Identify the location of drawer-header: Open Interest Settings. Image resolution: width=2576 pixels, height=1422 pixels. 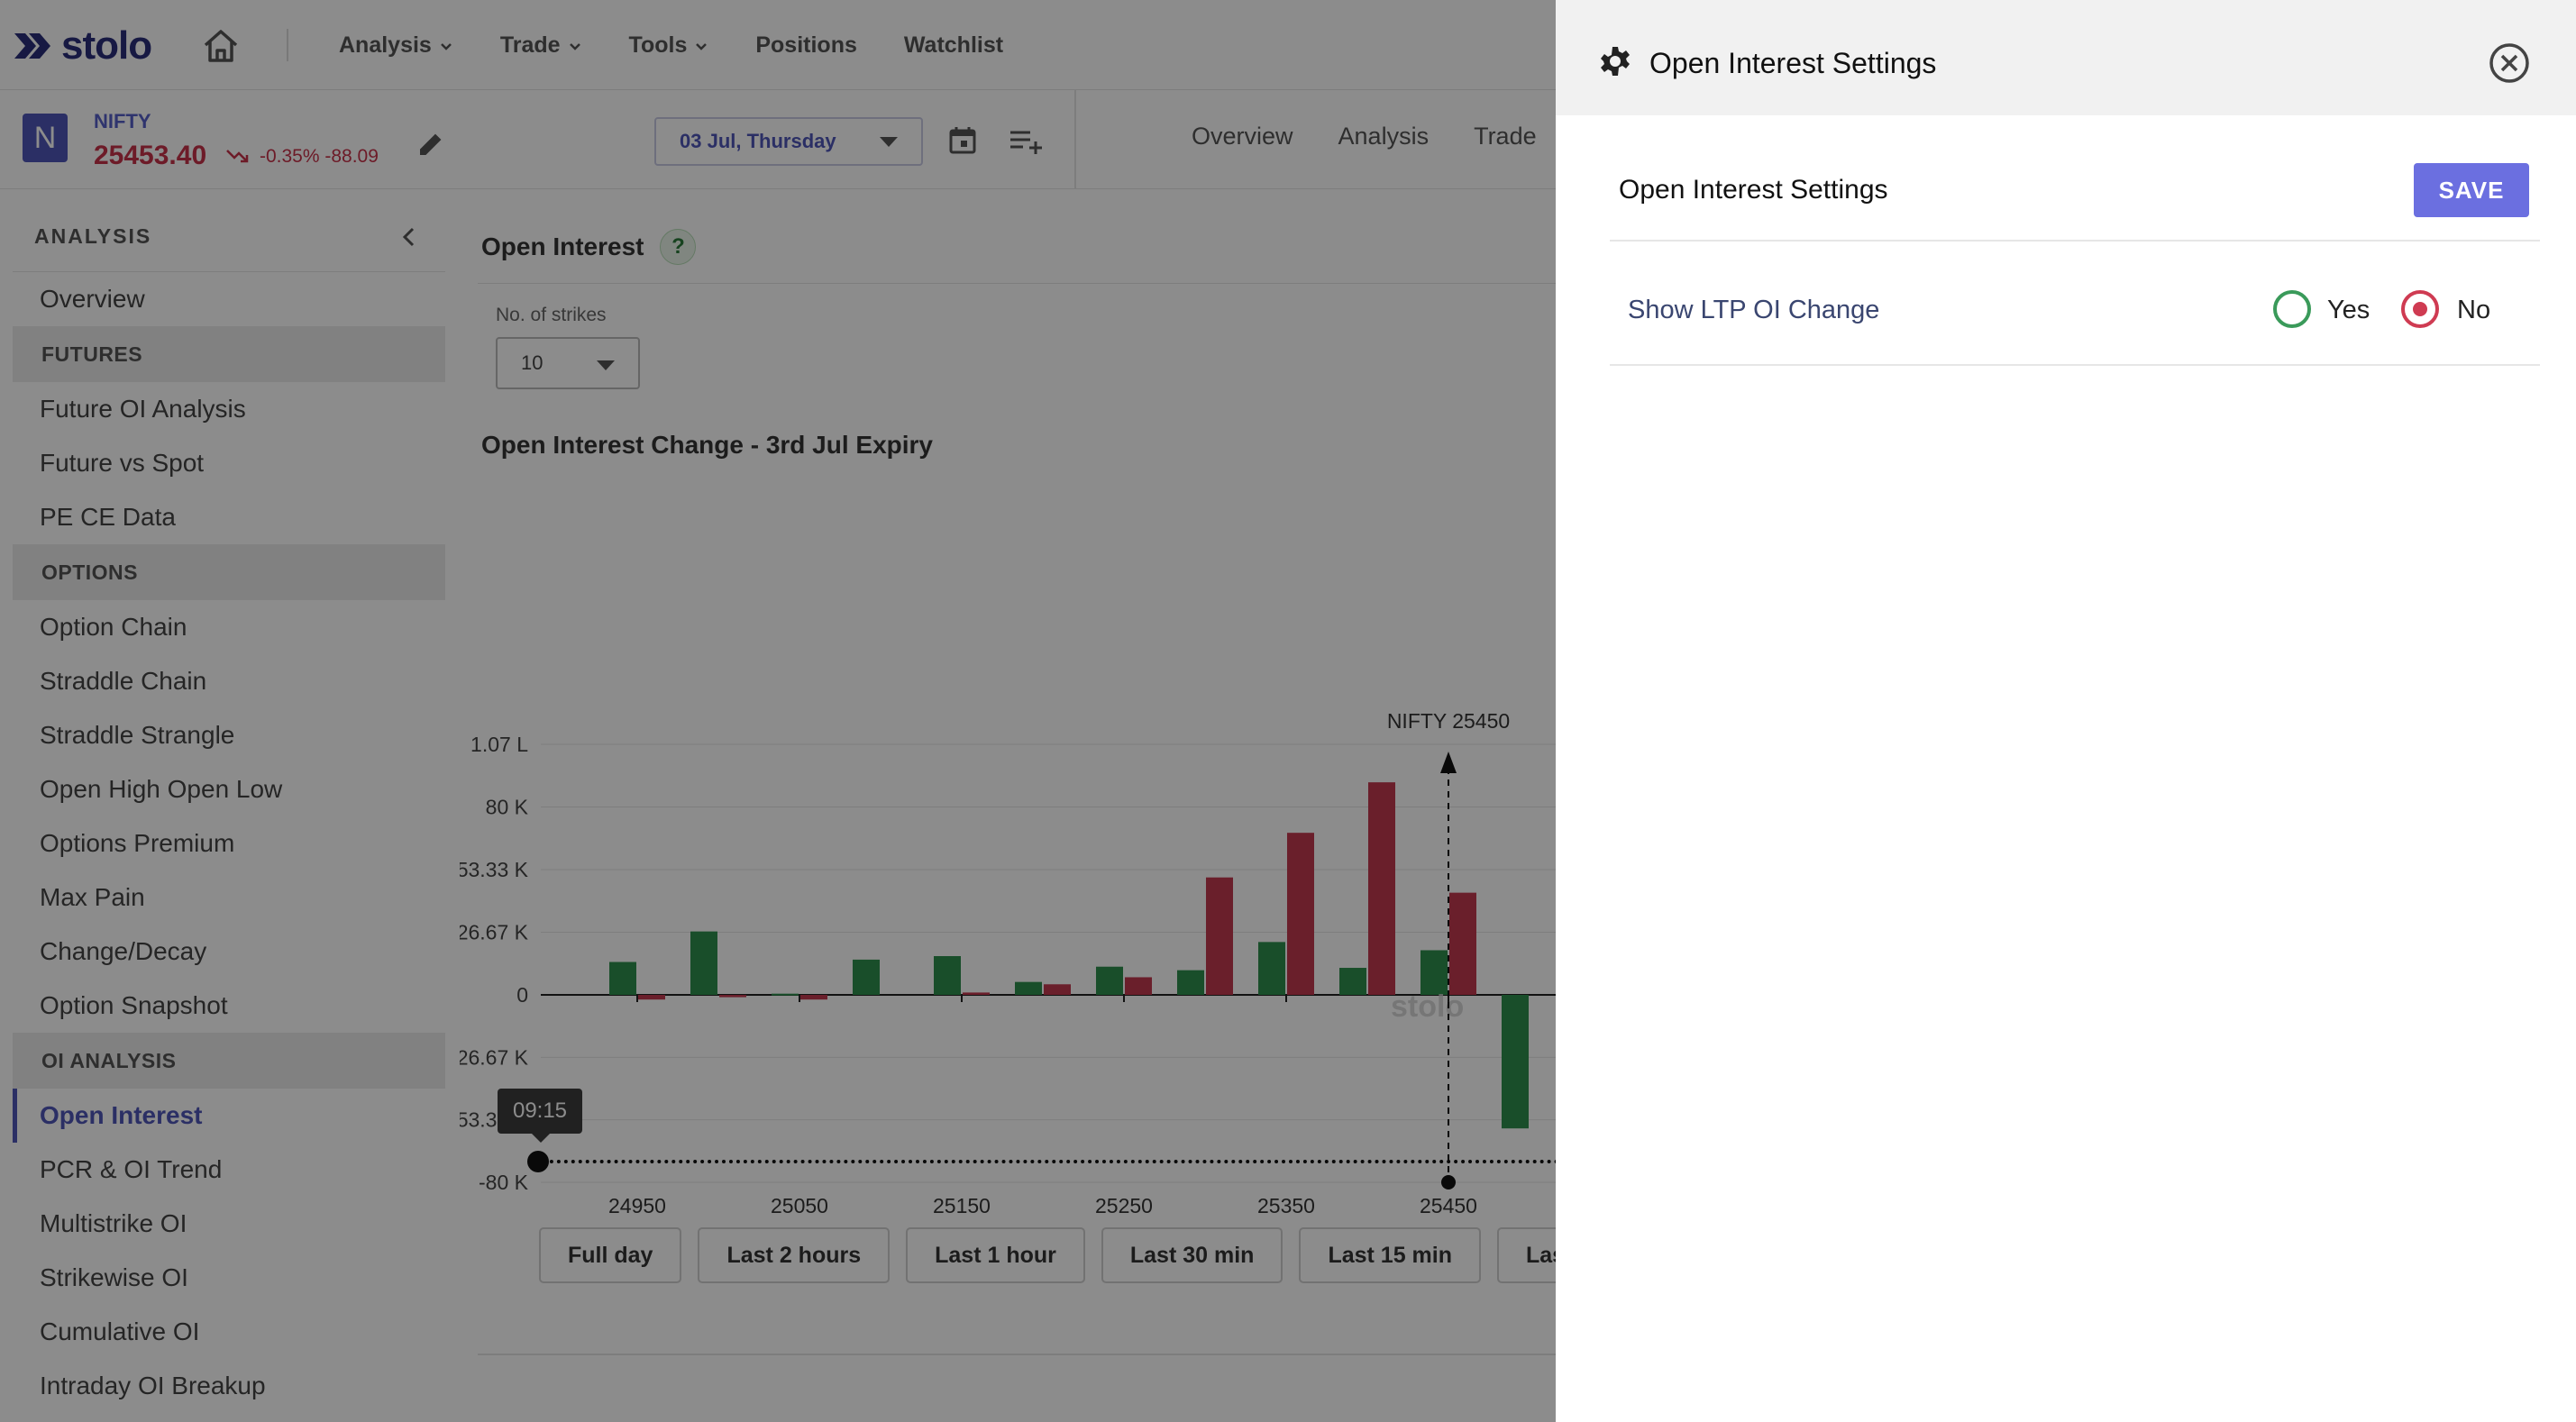
(2066, 57).